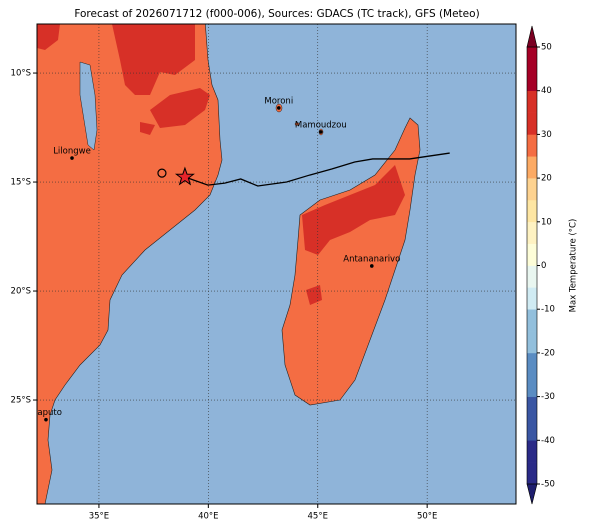 The height and width of the screenshot is (532, 591). What do you see at coordinates (546, 179) in the screenshot?
I see `colorbar-tick-label: 20` at bounding box center [546, 179].